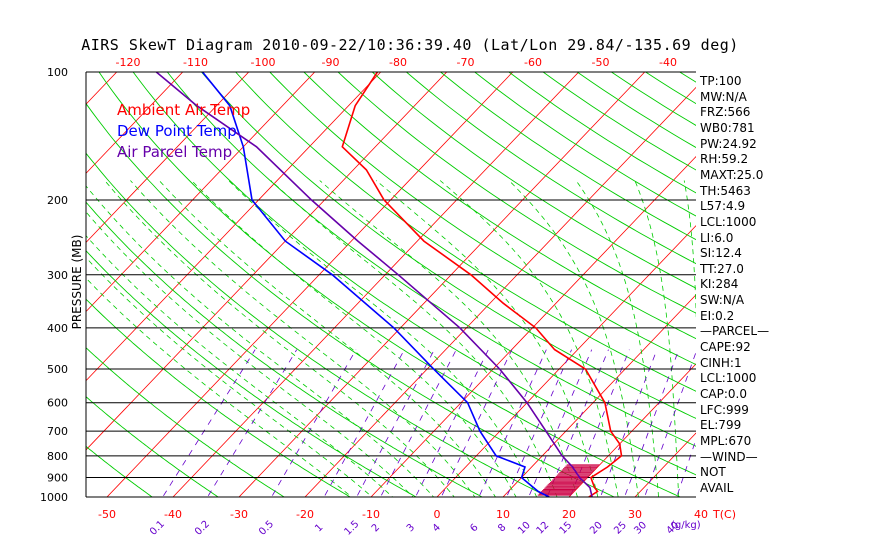  Describe the element at coordinates (727, 127) in the screenshot. I see `side-panel-item: WB0:781` at that location.